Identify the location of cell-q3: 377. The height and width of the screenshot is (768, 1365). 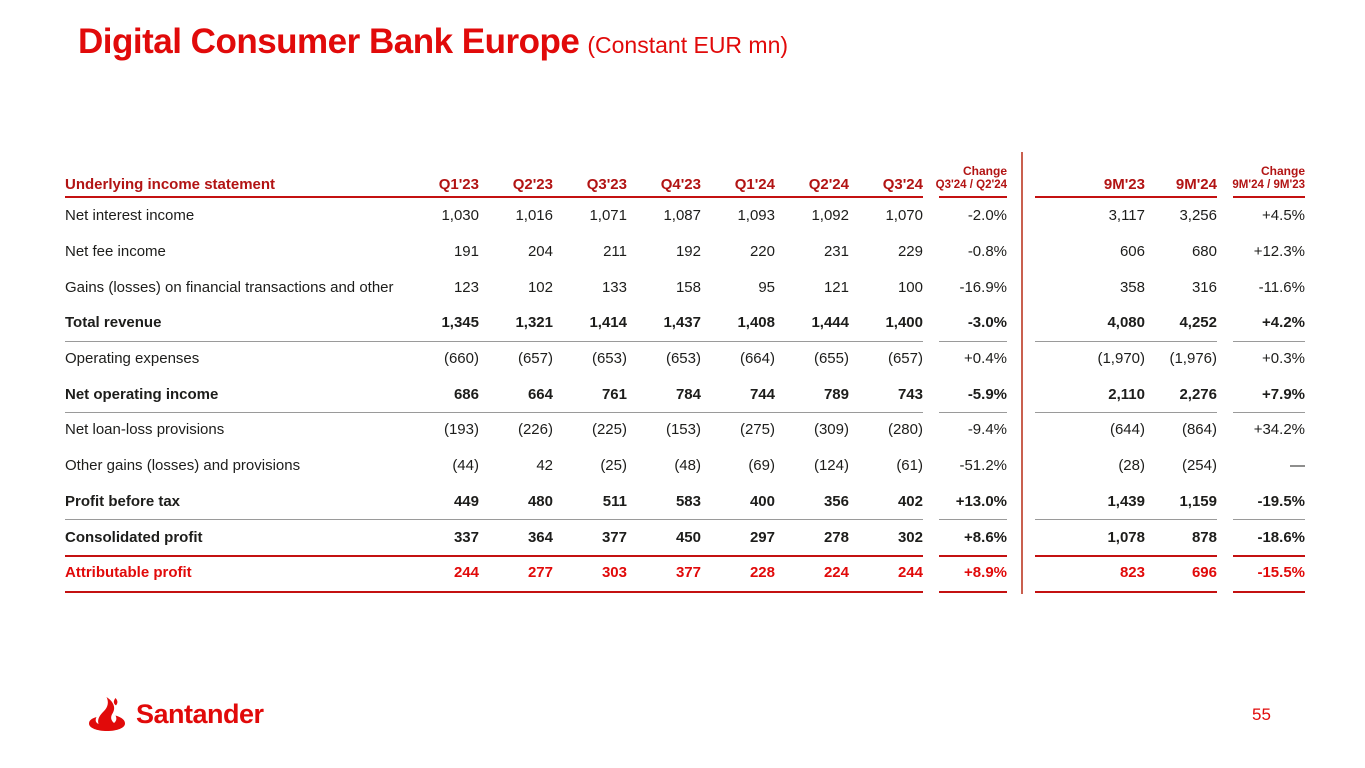
(688, 573).